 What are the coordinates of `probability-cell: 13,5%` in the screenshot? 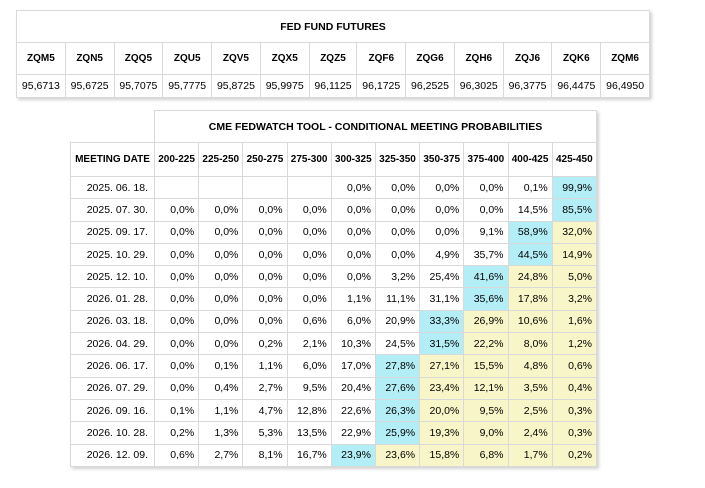 It's located at (309, 433).